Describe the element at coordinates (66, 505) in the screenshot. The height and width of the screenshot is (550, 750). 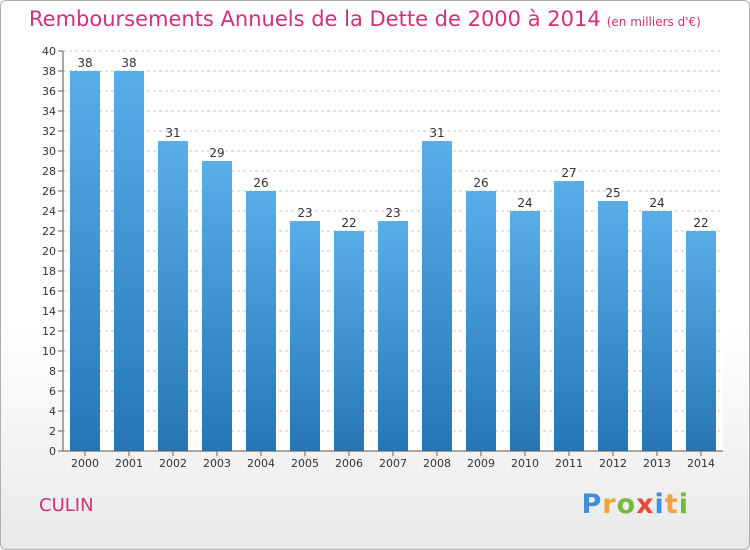
I see `commune-name: CULIN` at that location.